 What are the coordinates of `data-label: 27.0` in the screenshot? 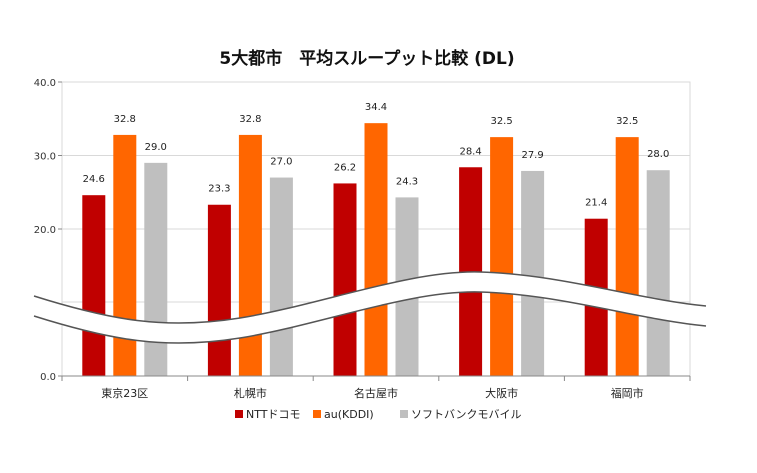 It's located at (281, 162).